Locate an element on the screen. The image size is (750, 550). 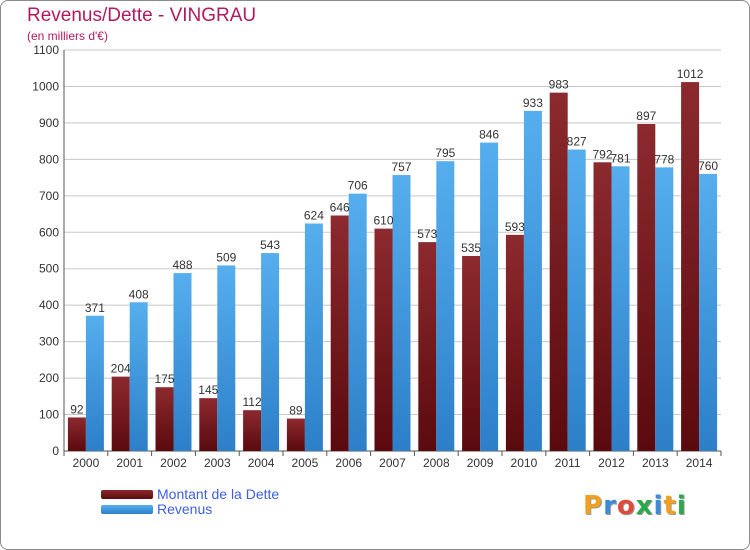
x-tick-label: 2008 is located at coordinates (436, 463).